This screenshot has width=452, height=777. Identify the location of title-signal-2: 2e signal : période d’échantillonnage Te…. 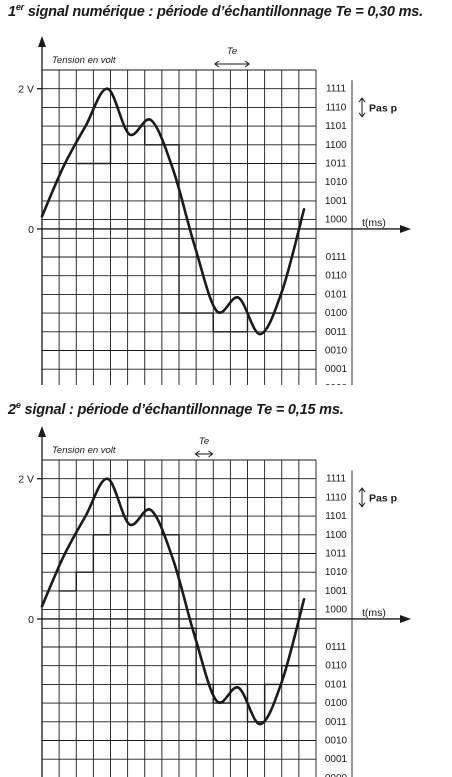
(176, 409).